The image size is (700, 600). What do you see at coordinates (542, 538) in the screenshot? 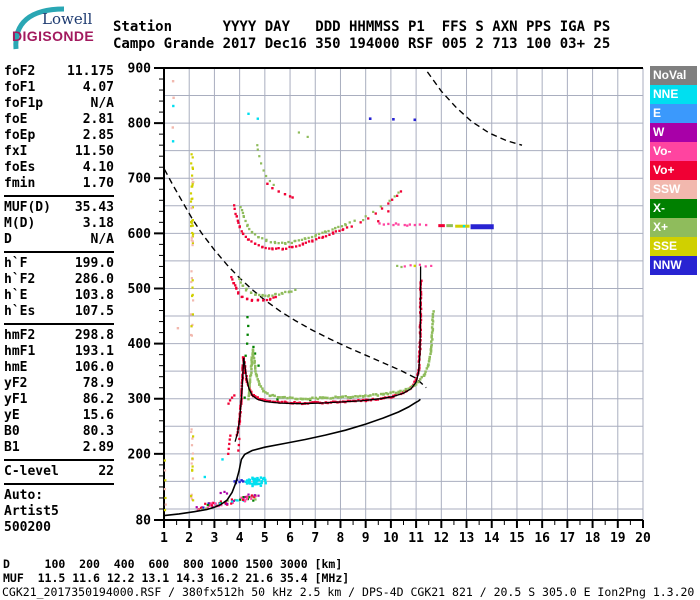
I see `x-tick-label: 16` at bounding box center [542, 538].